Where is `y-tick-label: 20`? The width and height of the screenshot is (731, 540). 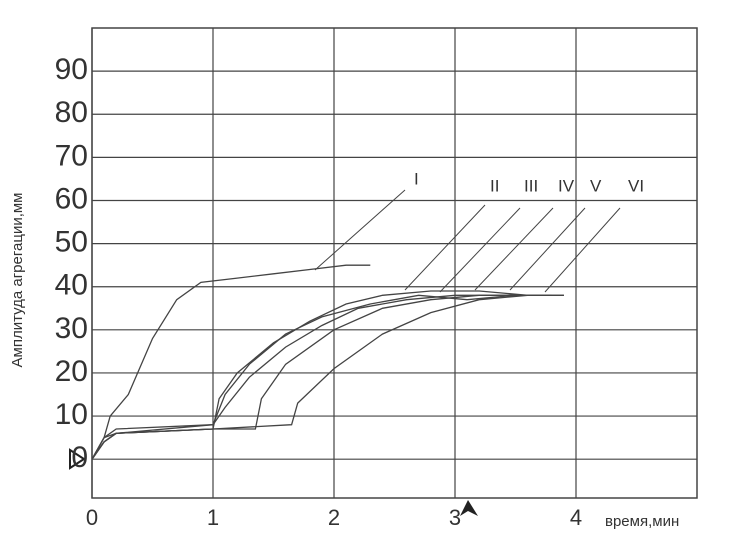
y-tick-label: 20 is located at coordinates (71, 371).